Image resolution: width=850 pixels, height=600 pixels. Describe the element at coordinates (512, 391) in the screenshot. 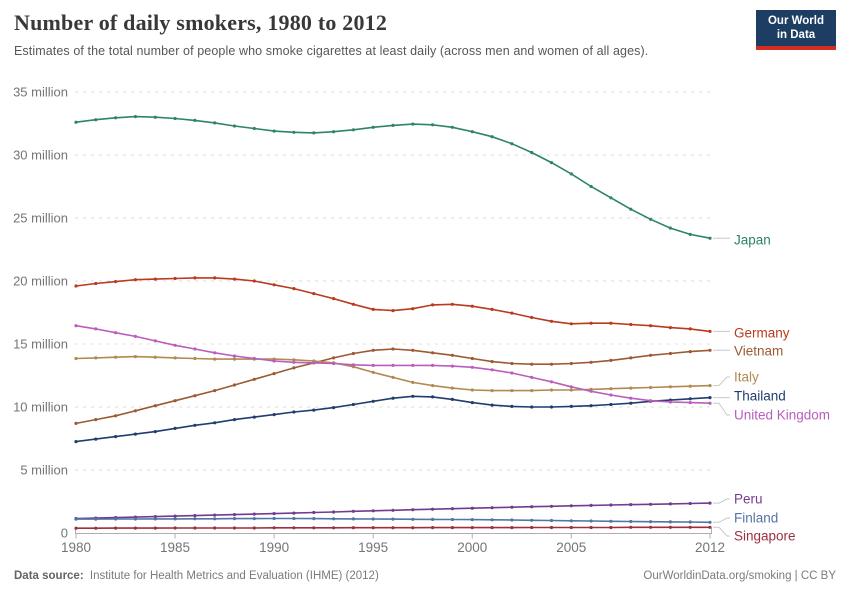

I see `data-point-italy-2002` at that location.